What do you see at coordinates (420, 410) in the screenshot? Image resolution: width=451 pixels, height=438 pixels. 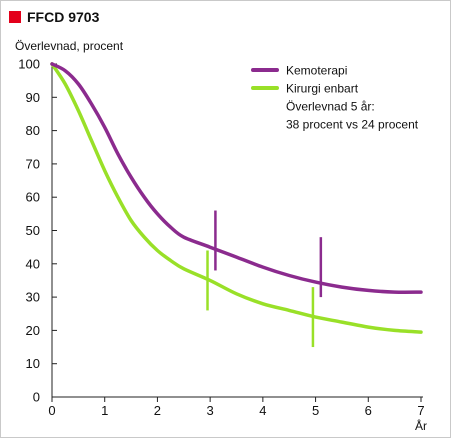 I see `x-tick-label: 7` at bounding box center [420, 410].